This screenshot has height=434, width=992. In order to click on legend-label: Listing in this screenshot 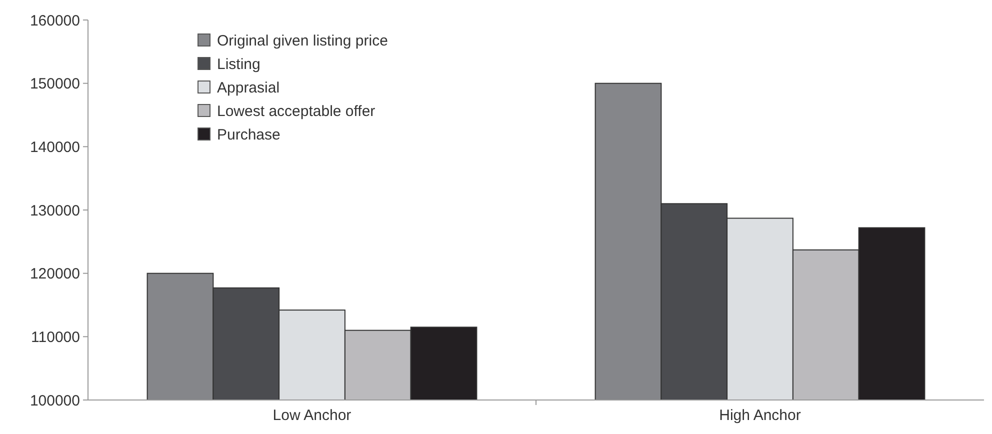, I will do `click(238, 64)`.